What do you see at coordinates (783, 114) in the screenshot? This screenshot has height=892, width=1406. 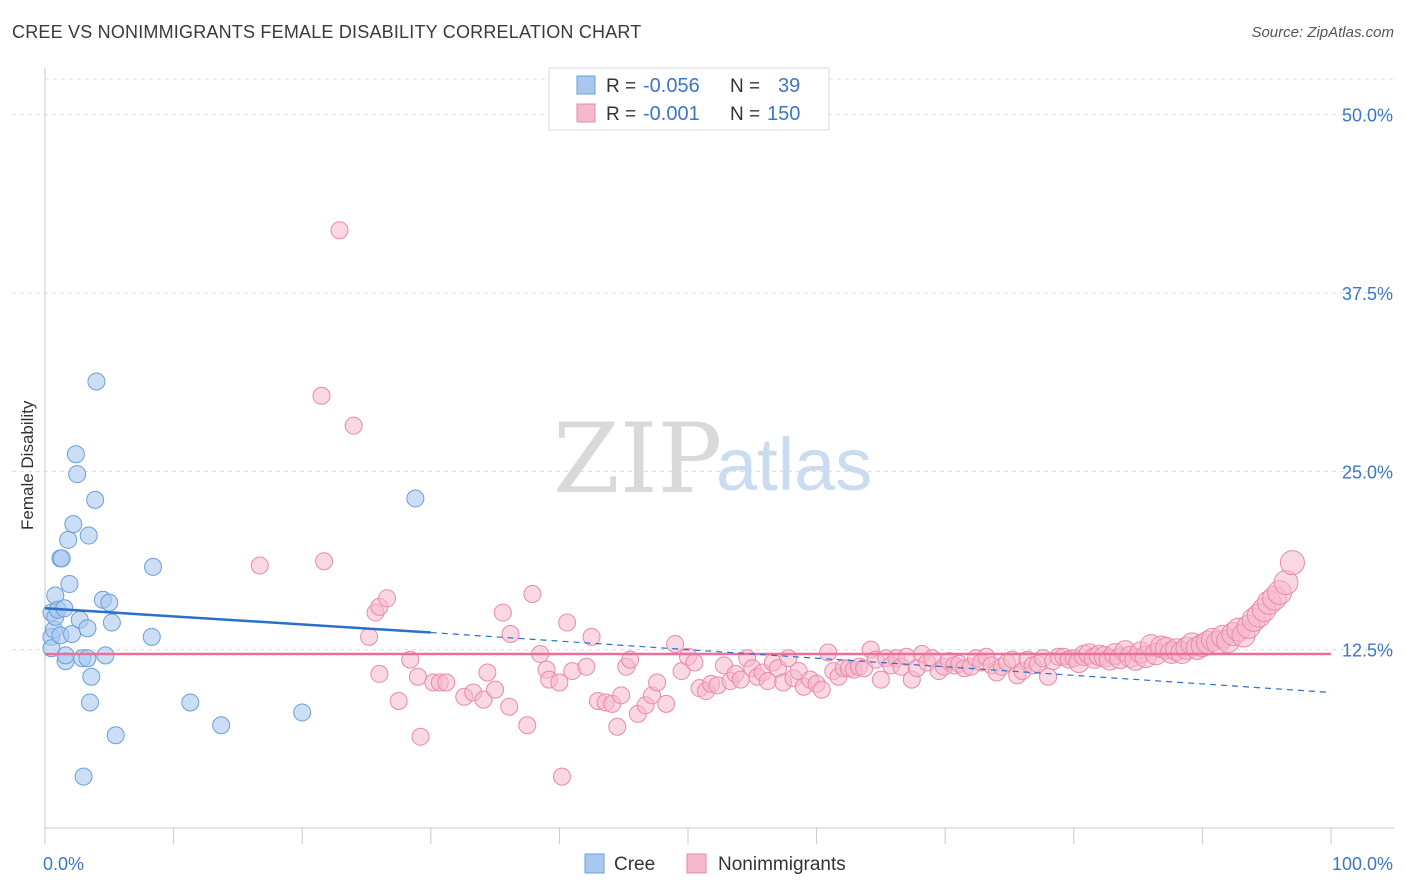 I see `nonimm-n-value: 150` at bounding box center [783, 114].